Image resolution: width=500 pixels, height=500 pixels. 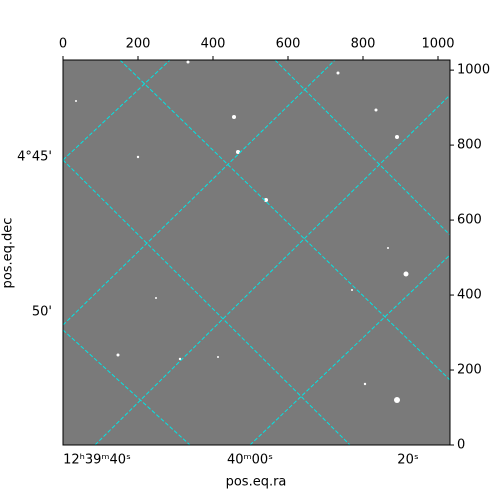 I want to click on y-axis-label: pos.eq.dec, so click(x=8, y=253).